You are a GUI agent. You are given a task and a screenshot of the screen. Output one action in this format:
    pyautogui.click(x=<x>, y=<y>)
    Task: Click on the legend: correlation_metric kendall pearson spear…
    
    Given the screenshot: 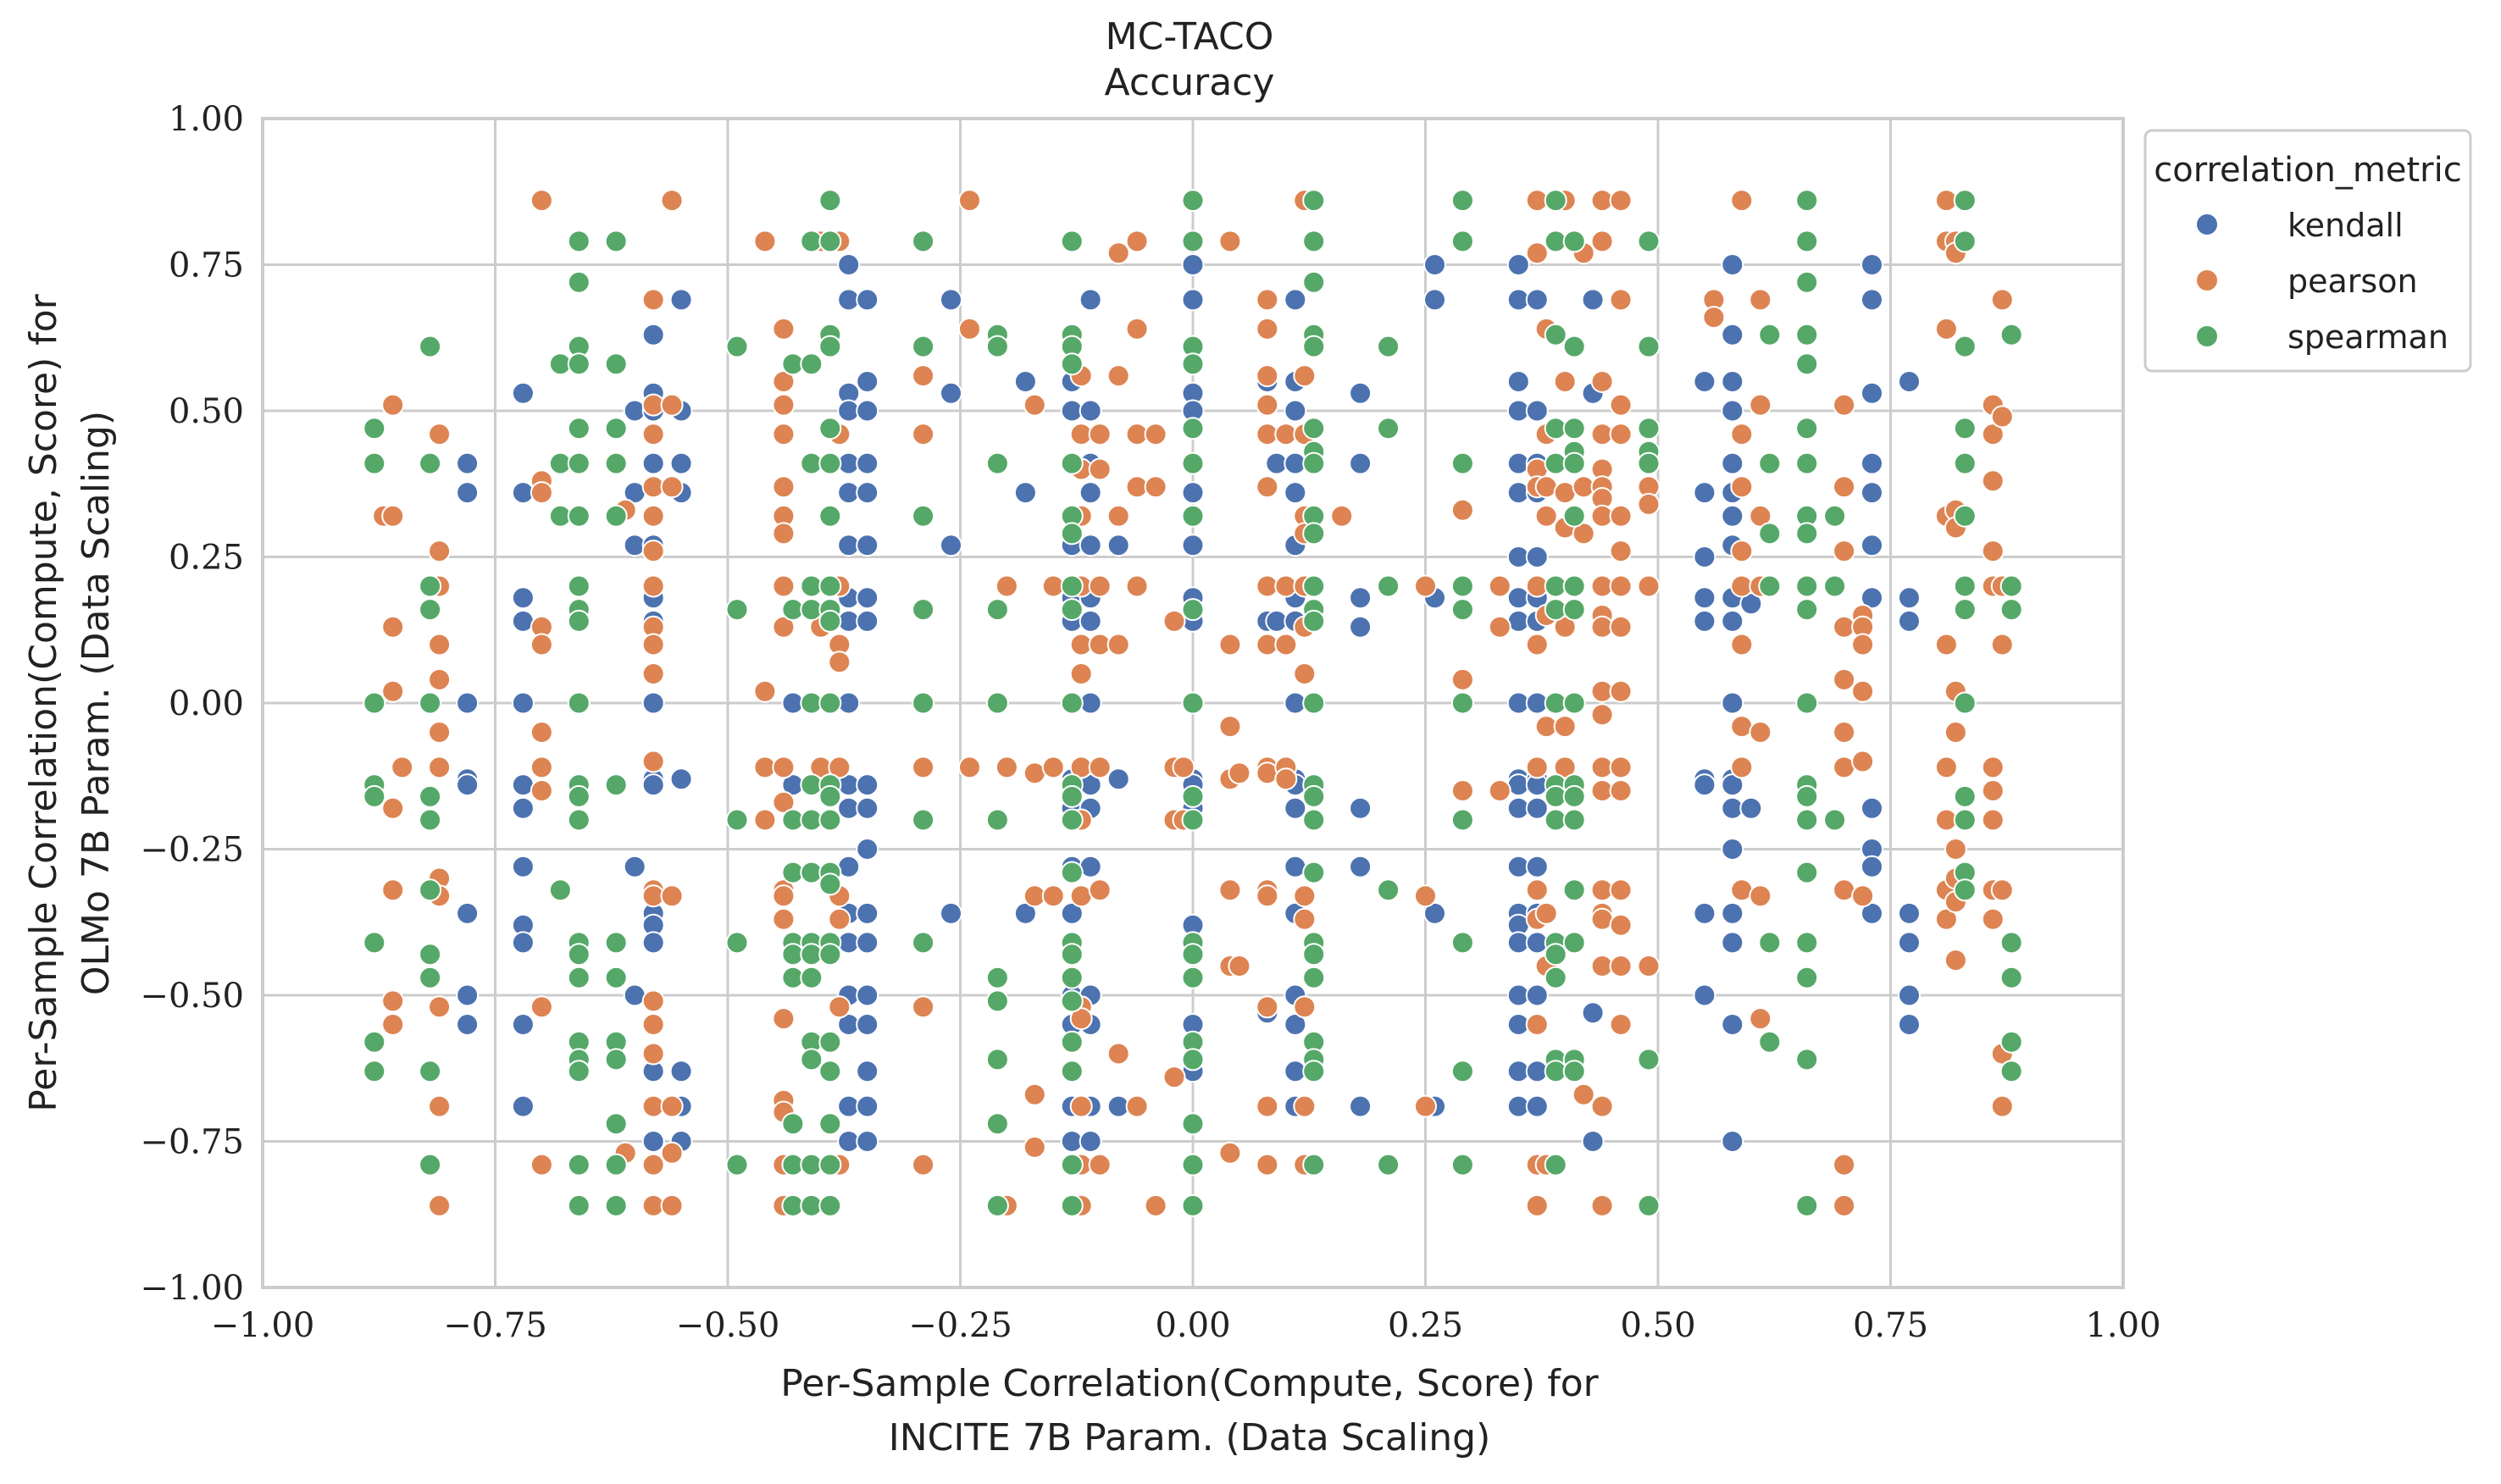 What is the action you would take?
    pyautogui.click(x=2307, y=251)
    